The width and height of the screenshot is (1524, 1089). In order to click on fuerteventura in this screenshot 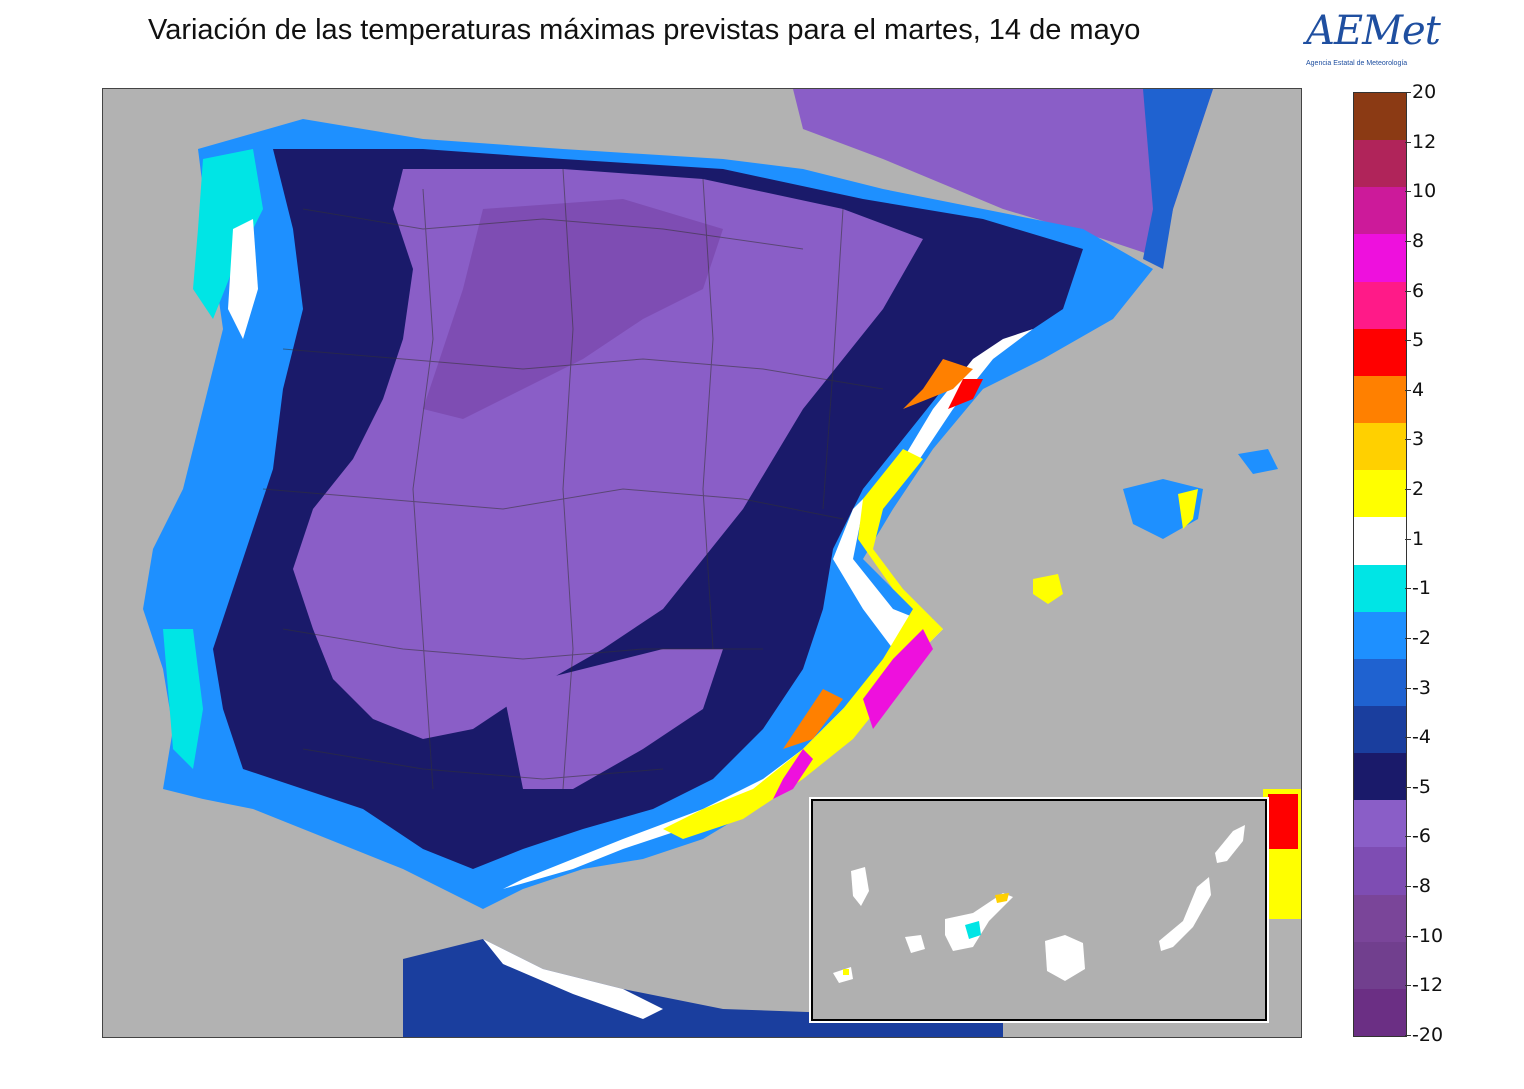, I will do `click(1185, 914)`.